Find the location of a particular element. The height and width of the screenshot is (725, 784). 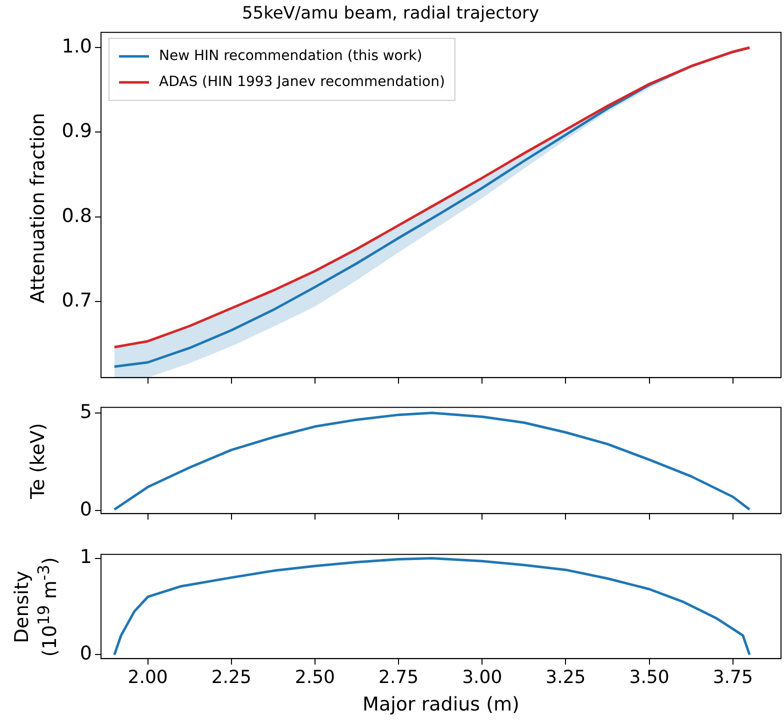

y-tick-label: 1.0 is located at coordinates (77, 47).